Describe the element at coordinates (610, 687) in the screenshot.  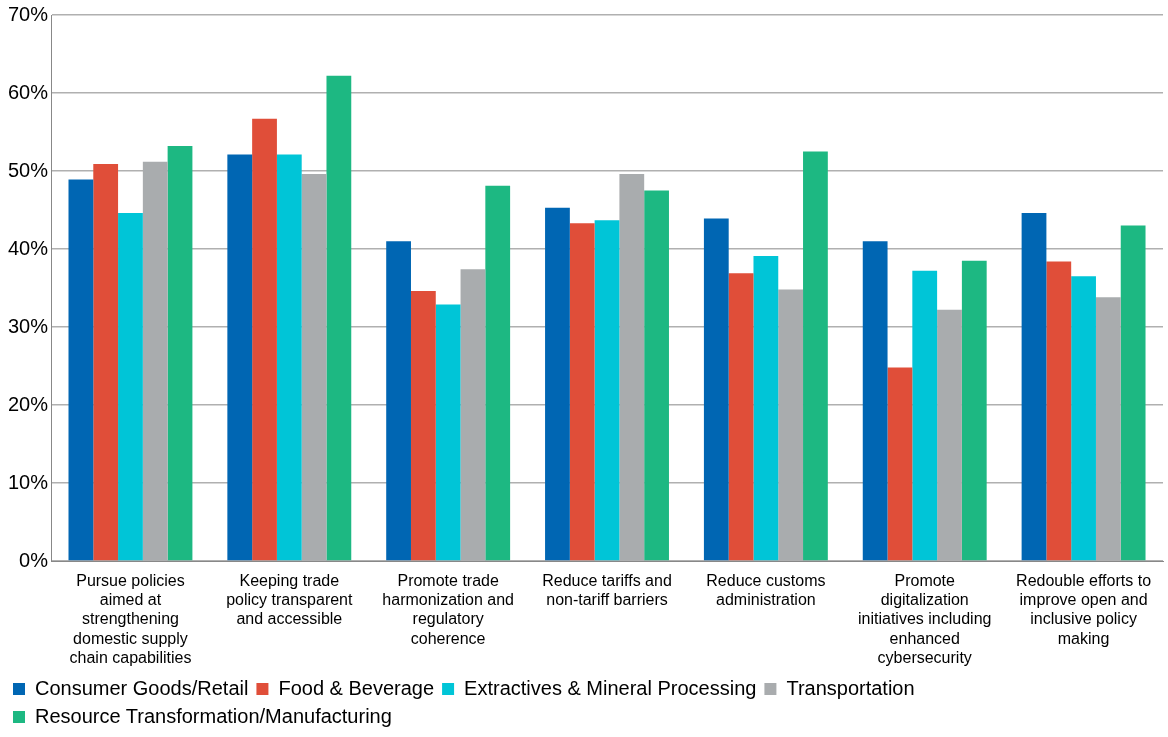
I see `legend-label: Extractives & Mineral Processing` at that location.